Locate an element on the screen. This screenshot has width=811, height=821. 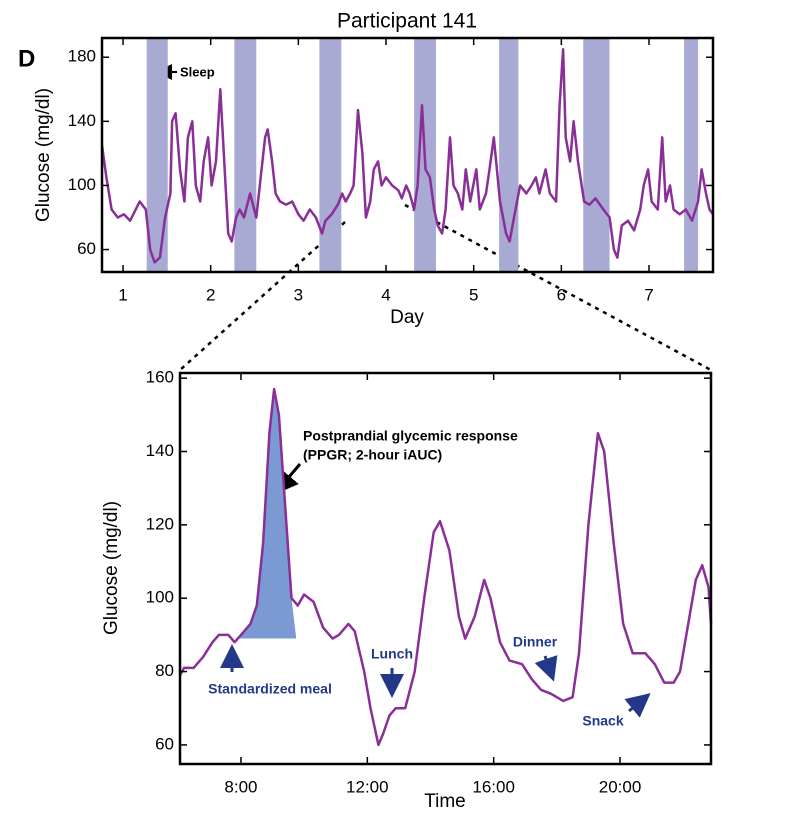
x-tick-label: 2 is located at coordinates (210, 294).